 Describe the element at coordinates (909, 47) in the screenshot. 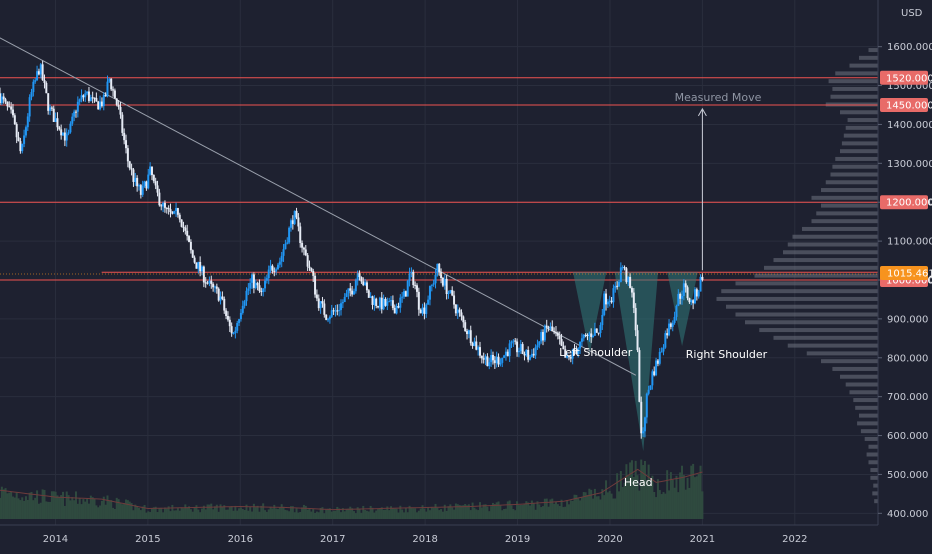

I see `y-tick-label: 1600.000` at that location.